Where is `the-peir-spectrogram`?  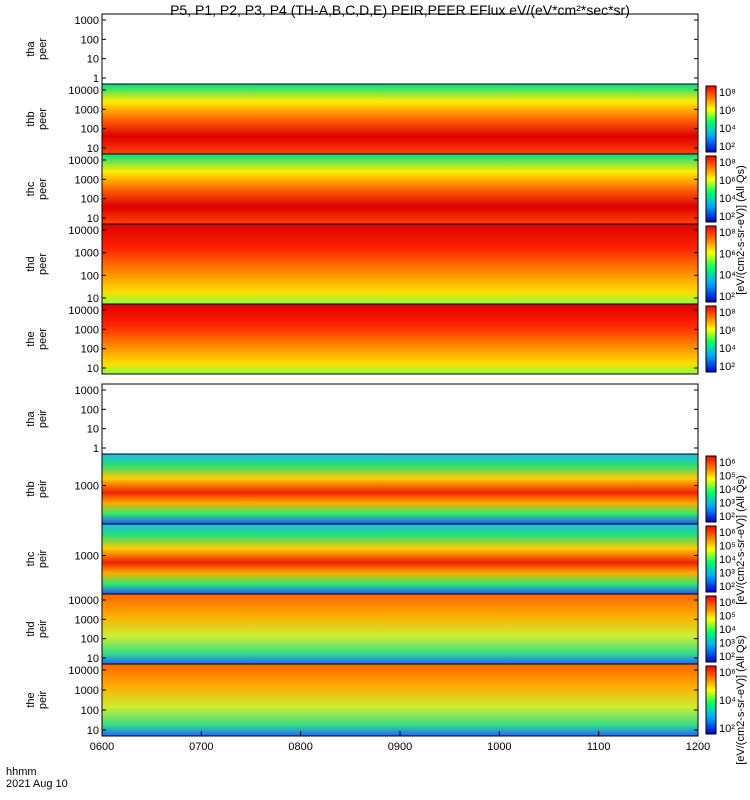
the-peir-spectrogram is located at coordinates (400, 700).